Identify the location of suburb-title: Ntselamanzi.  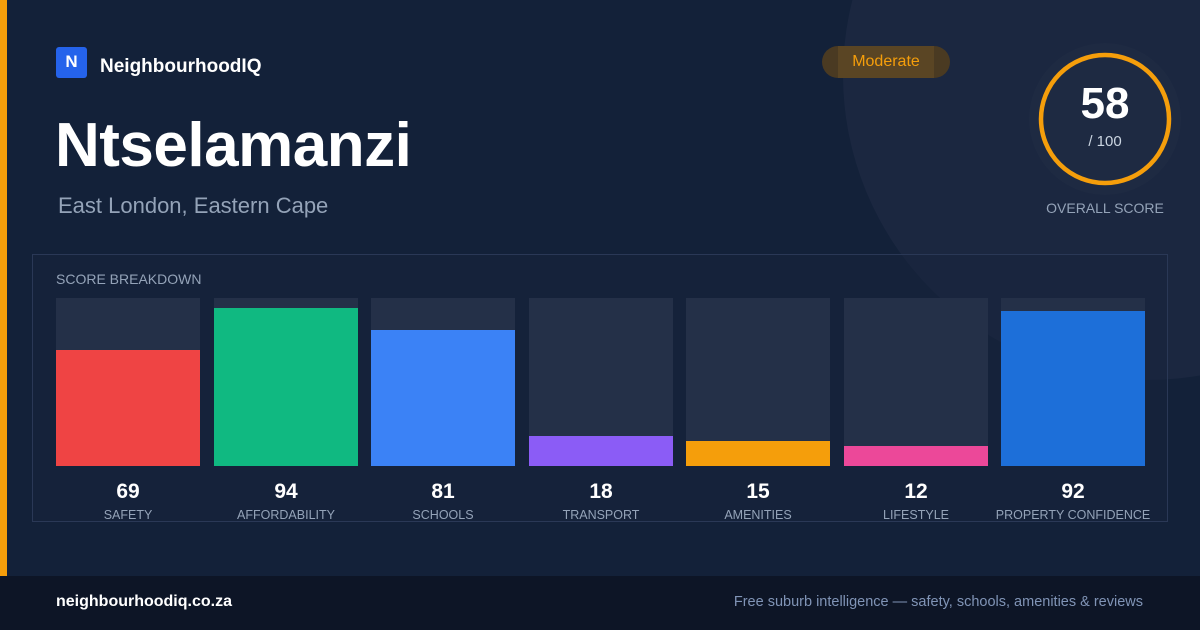
(233, 145).